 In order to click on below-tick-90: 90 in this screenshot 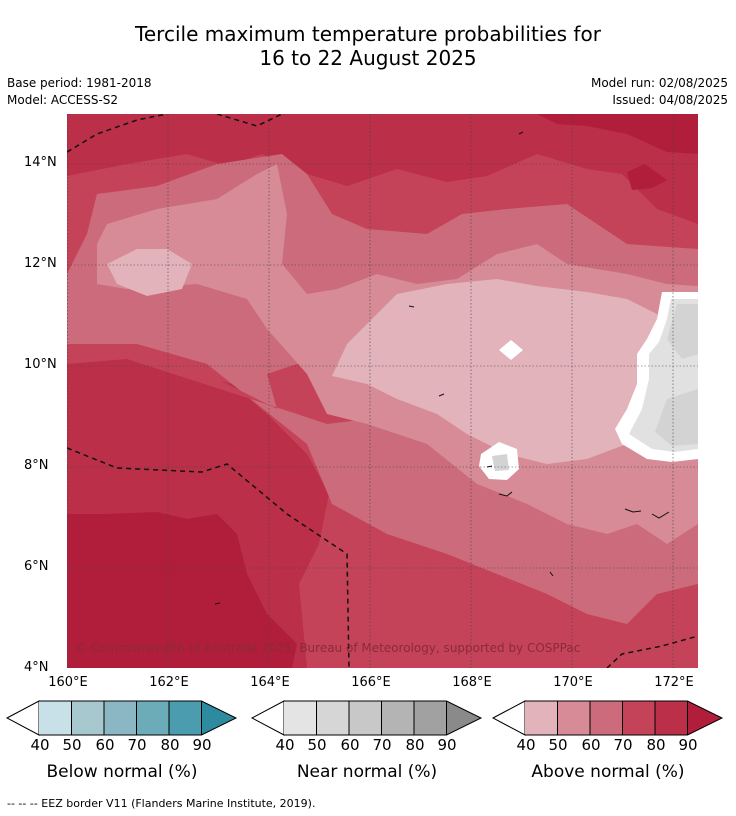, I will do `click(202, 745)`.